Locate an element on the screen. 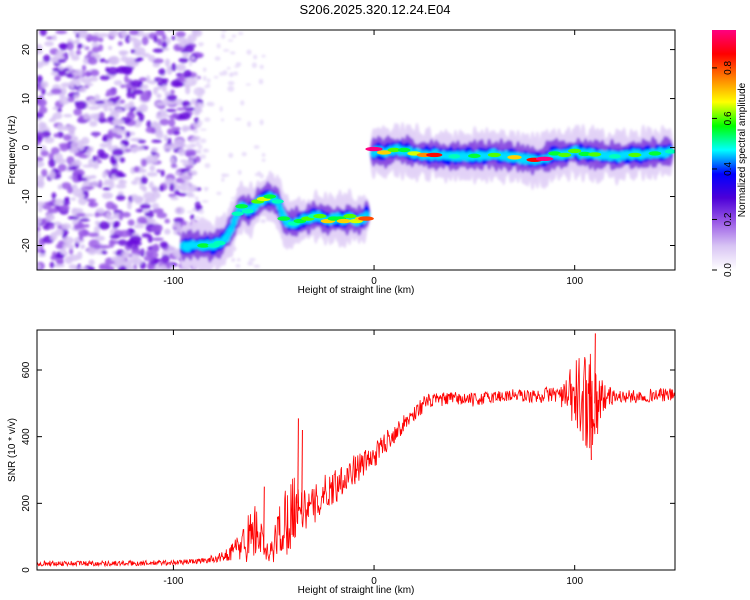 This screenshot has height=600, width=750. snr-y-axis-label: SNR (10 * v/v) is located at coordinates (12, 450).